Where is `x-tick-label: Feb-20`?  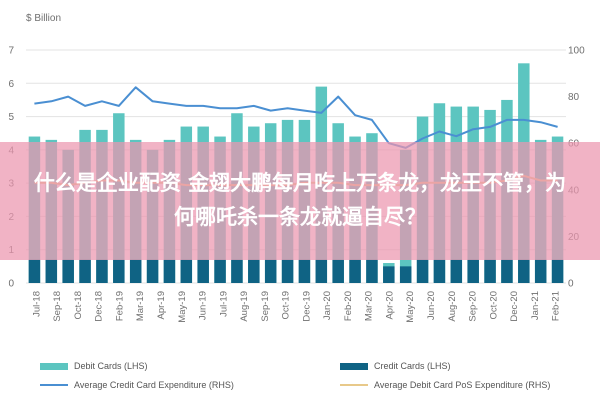 x-tick-label: Feb-20 is located at coordinates (348, 306).